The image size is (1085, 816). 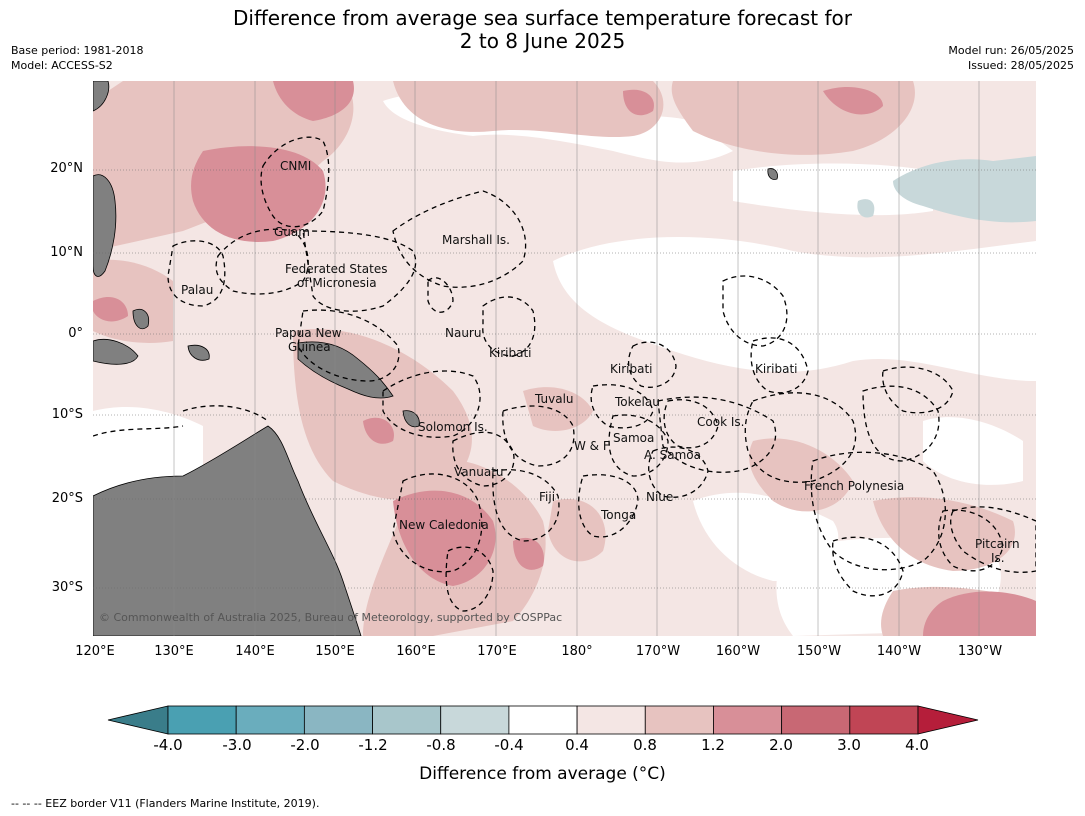 What do you see at coordinates (849, 745) in the screenshot?
I see `colorbar-label: 3.0` at bounding box center [849, 745].